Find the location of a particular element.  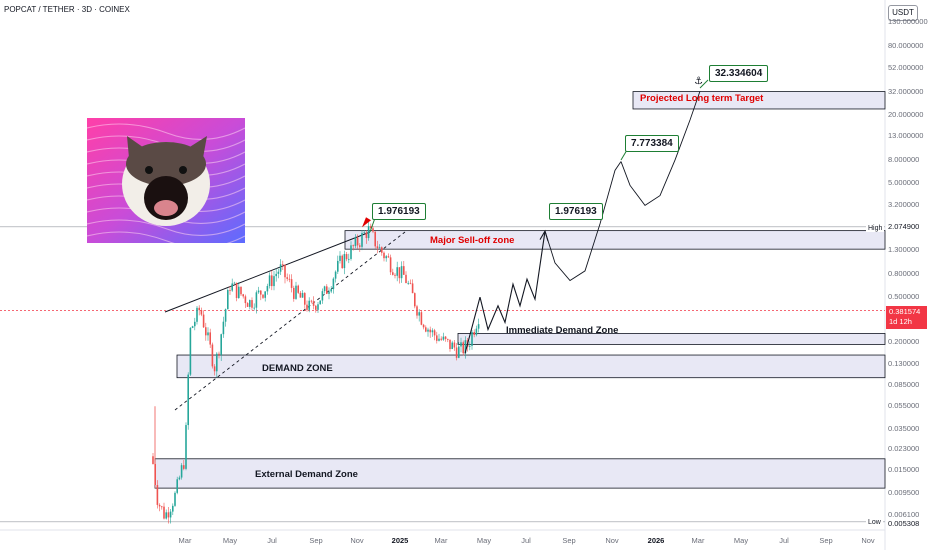

high-label: High is located at coordinates (875, 228).